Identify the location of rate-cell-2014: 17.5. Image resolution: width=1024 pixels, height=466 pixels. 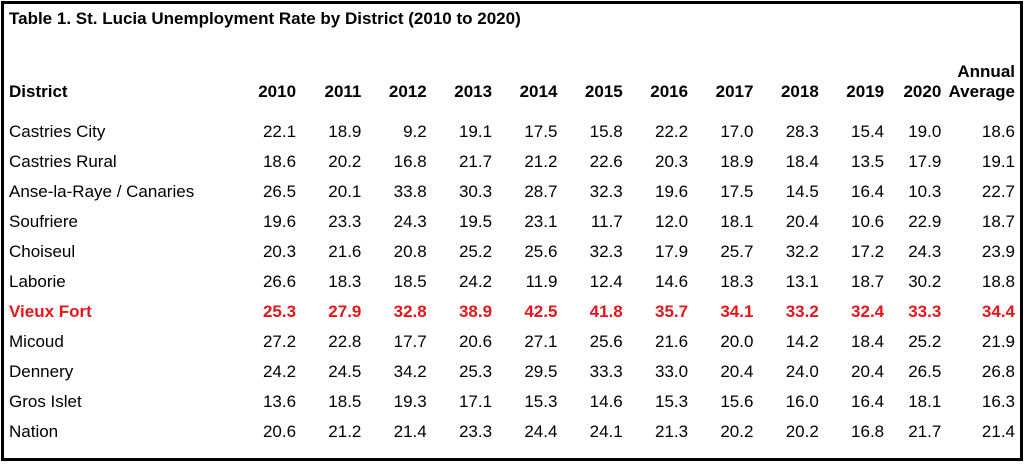
(541, 131).